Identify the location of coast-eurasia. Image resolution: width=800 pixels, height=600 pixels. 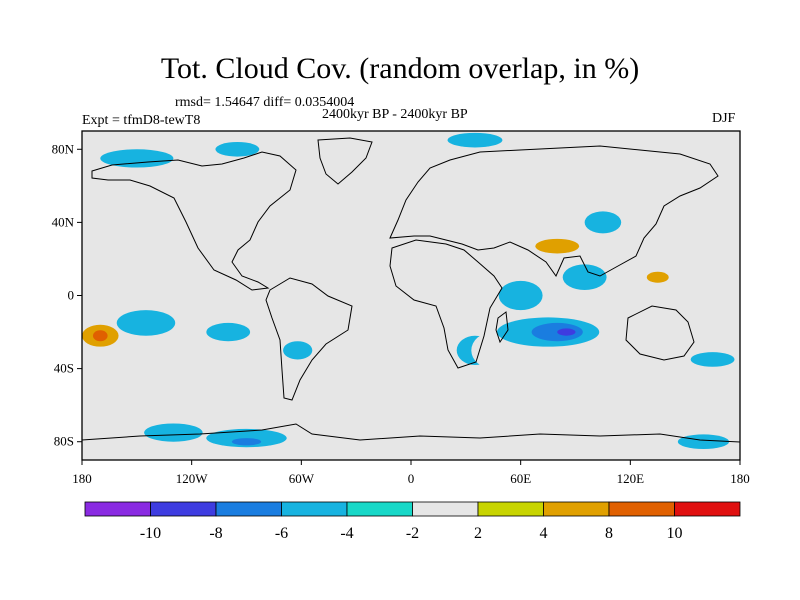
(554, 211).